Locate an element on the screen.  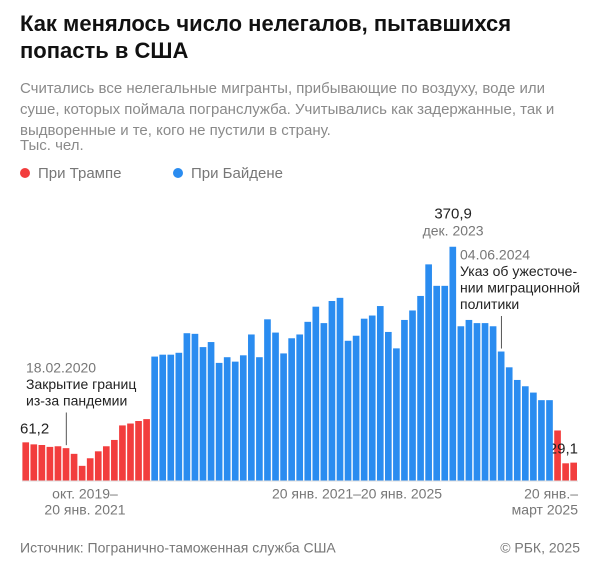
annotation-text: Указ об ужесточе- is located at coordinates (518, 271).